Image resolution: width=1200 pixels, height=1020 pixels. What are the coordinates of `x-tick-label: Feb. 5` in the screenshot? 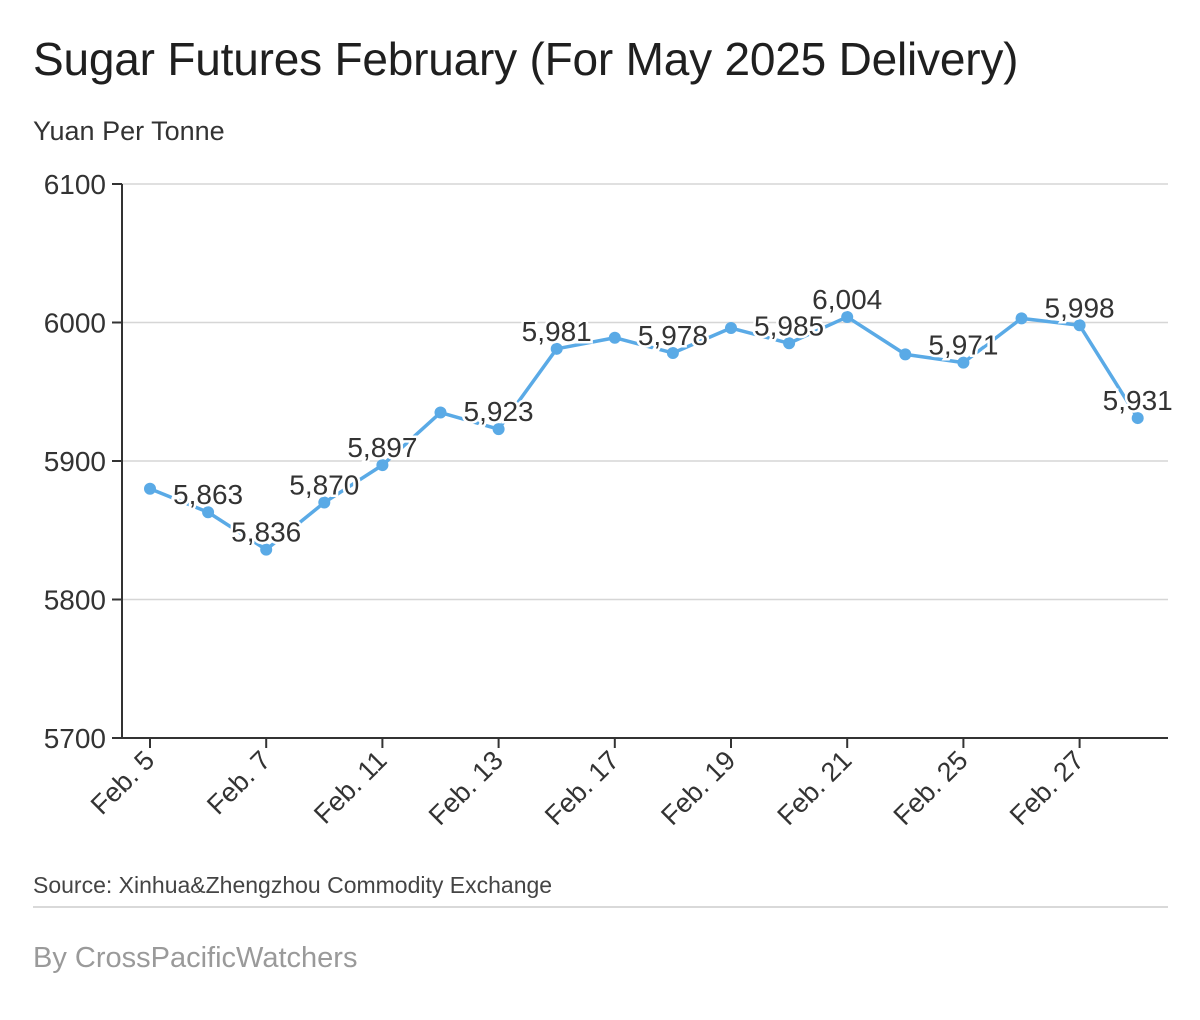 It's located at (122, 782).